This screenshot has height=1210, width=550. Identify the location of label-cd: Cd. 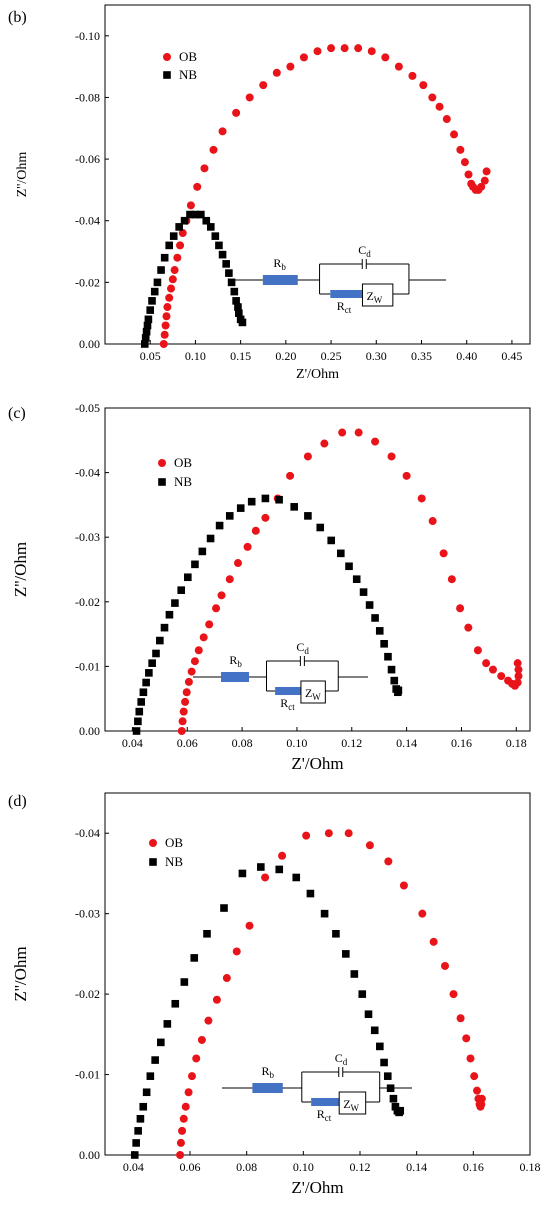
(364, 251).